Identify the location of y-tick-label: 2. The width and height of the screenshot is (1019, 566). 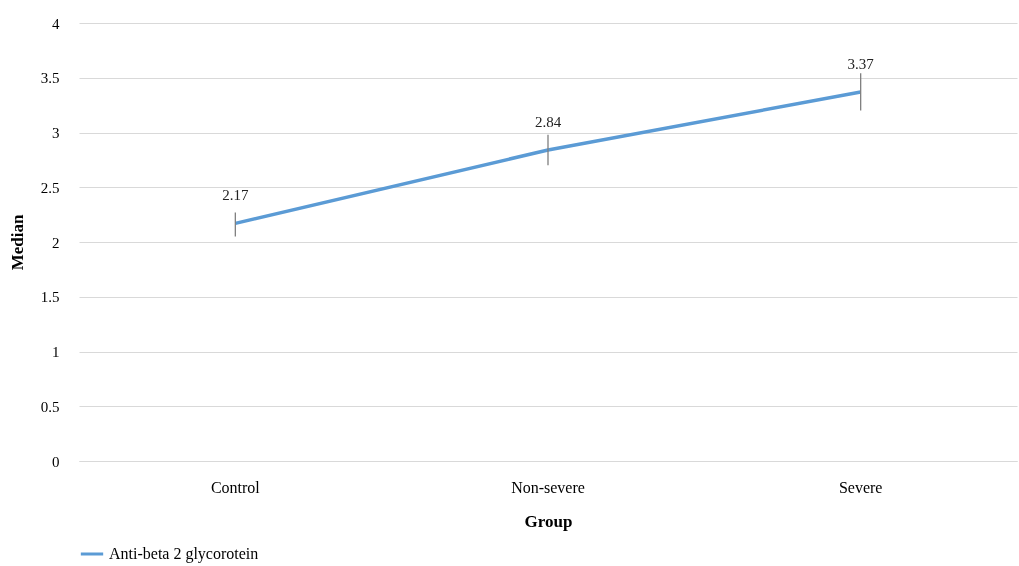
(56, 242).